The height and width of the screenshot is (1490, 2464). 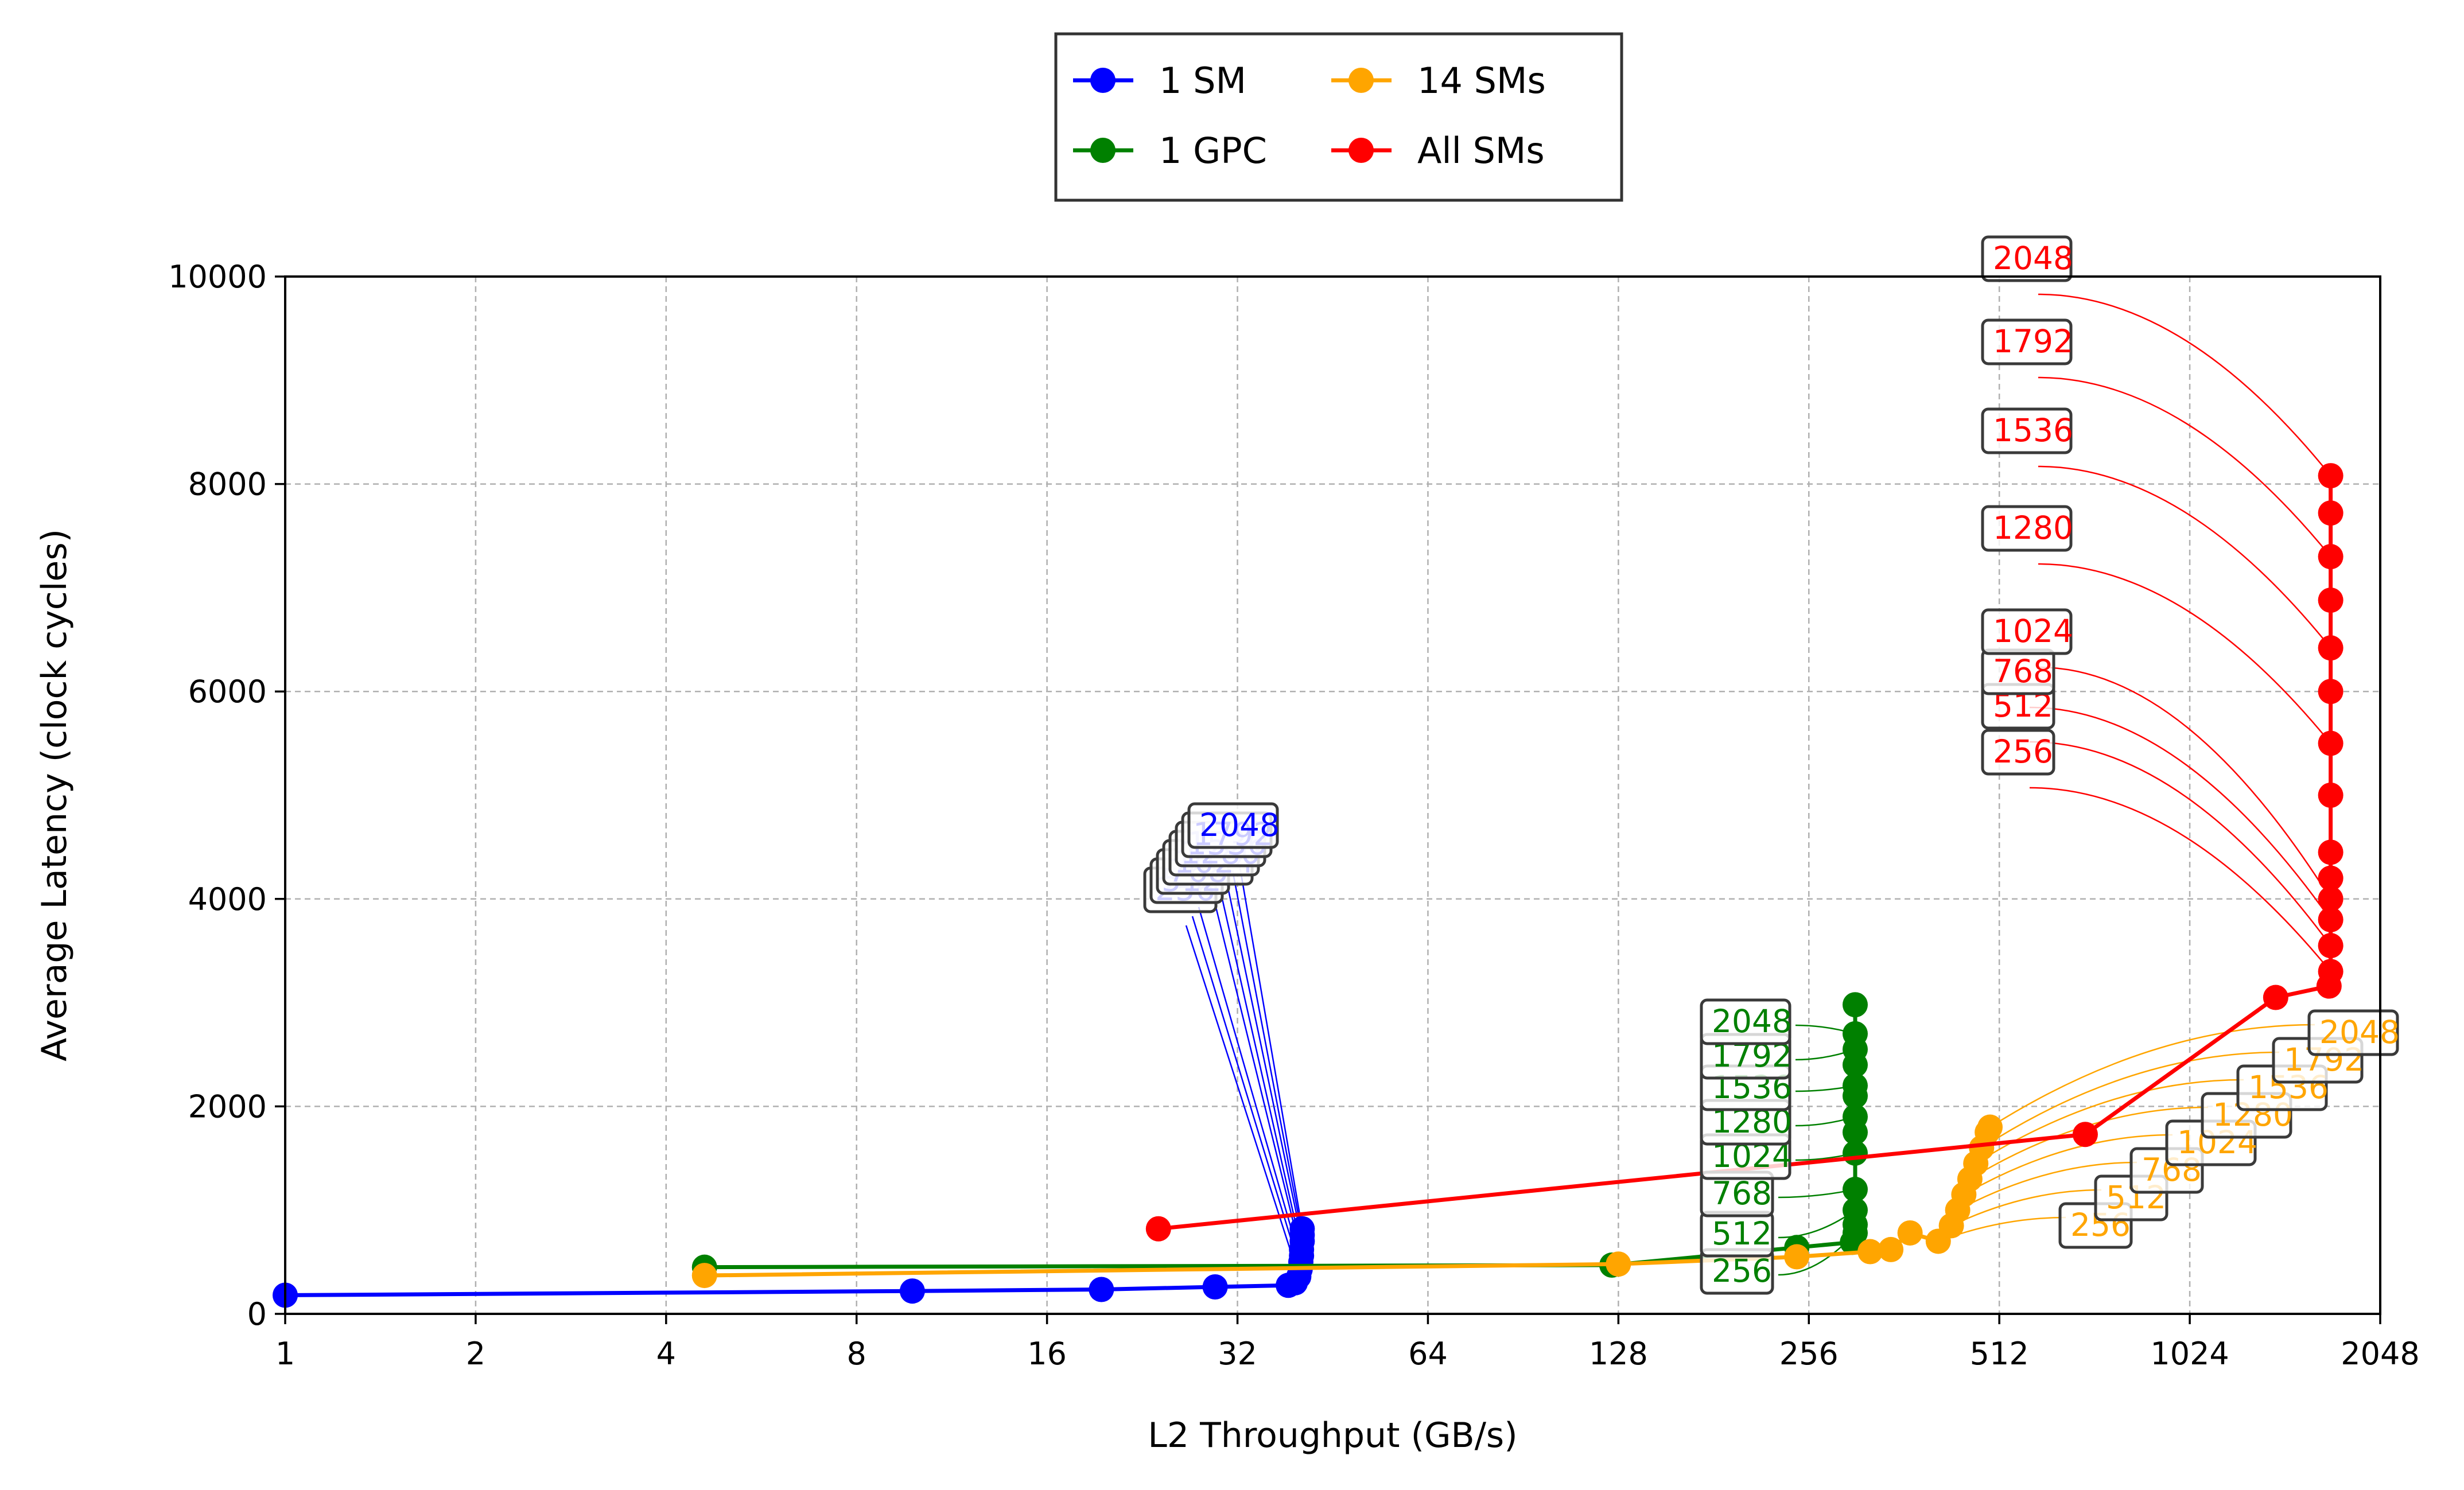 I want to click on x-tick-label: 128, so click(x=1619, y=1354).